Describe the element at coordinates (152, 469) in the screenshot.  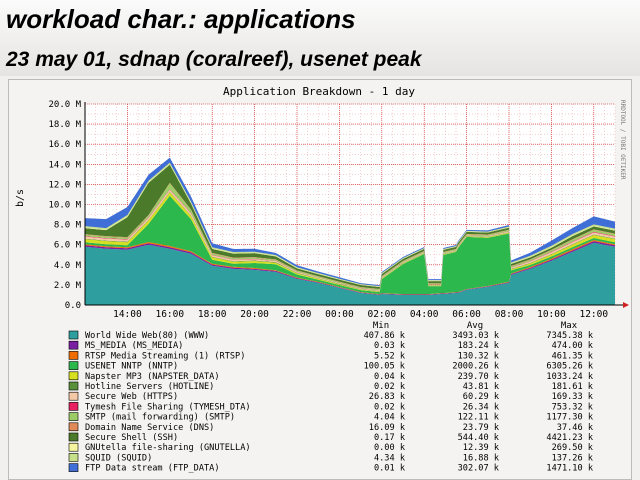
I see `legend-series-name: FTP Data stream (FTP_DATA)` at that location.